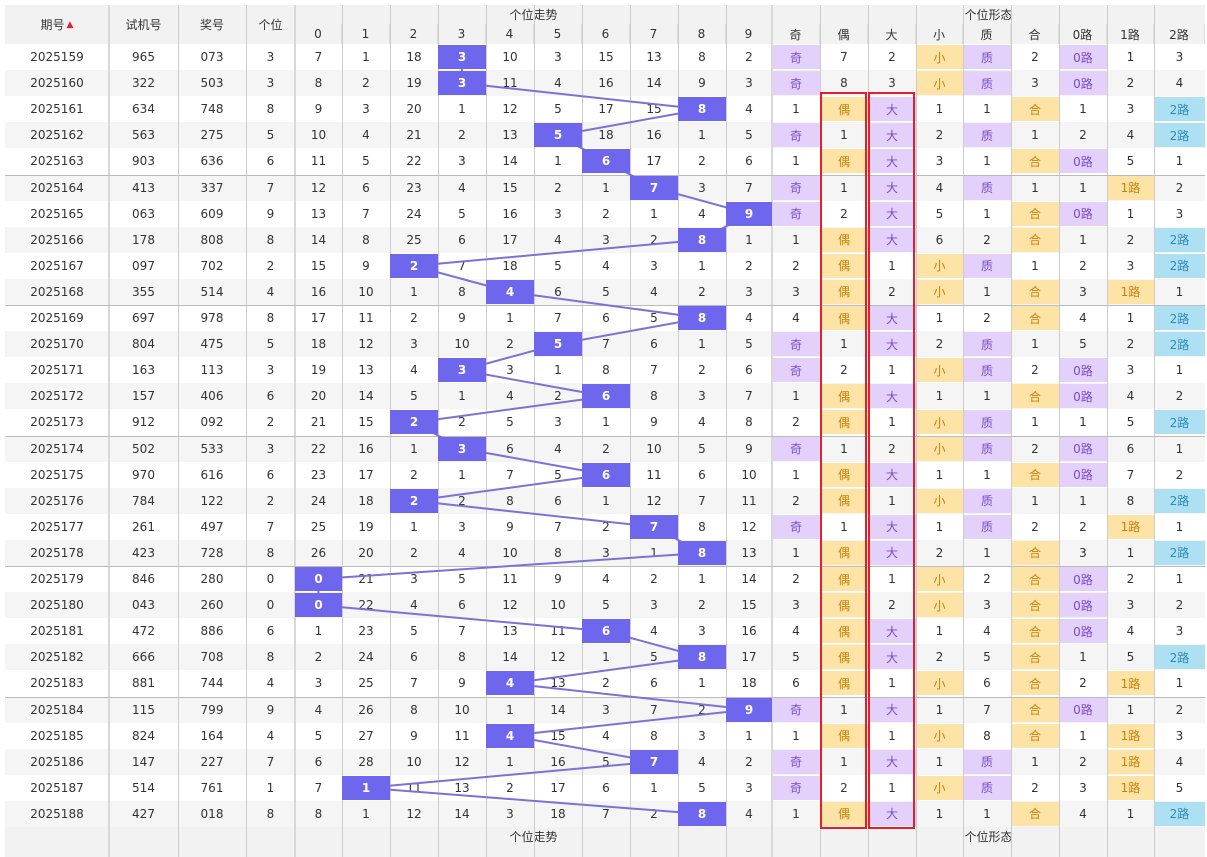  Describe the element at coordinates (270, 213) in the screenshot. I see `units-digit: 9` at that location.